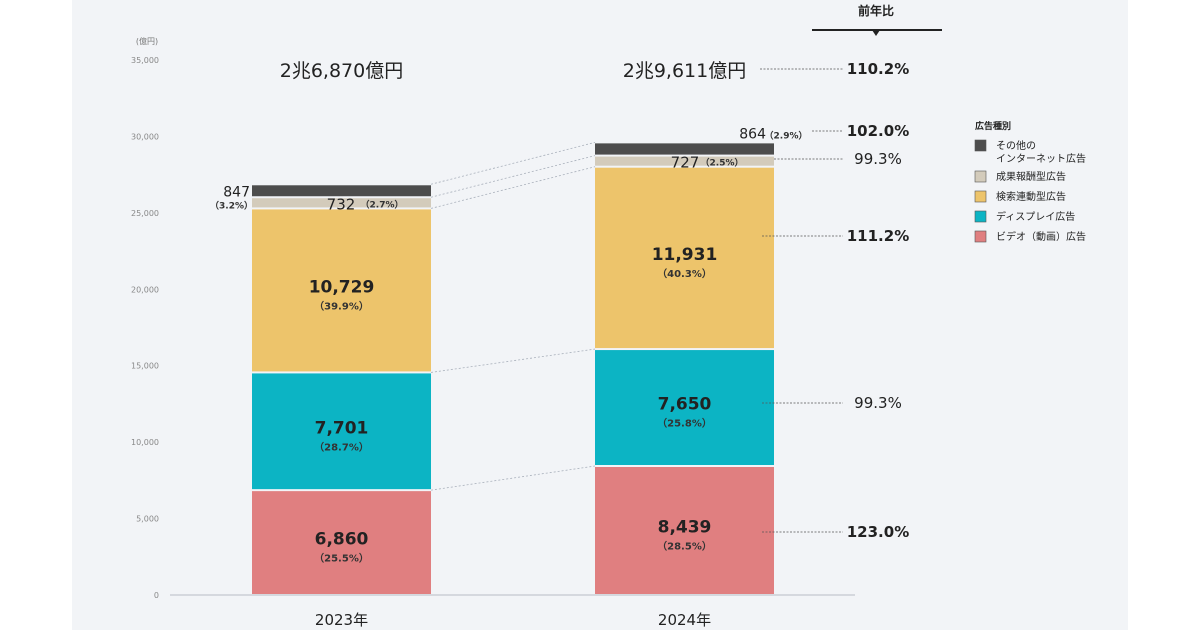  I want to click on bar-share-label: （3.2%）, so click(231, 205).